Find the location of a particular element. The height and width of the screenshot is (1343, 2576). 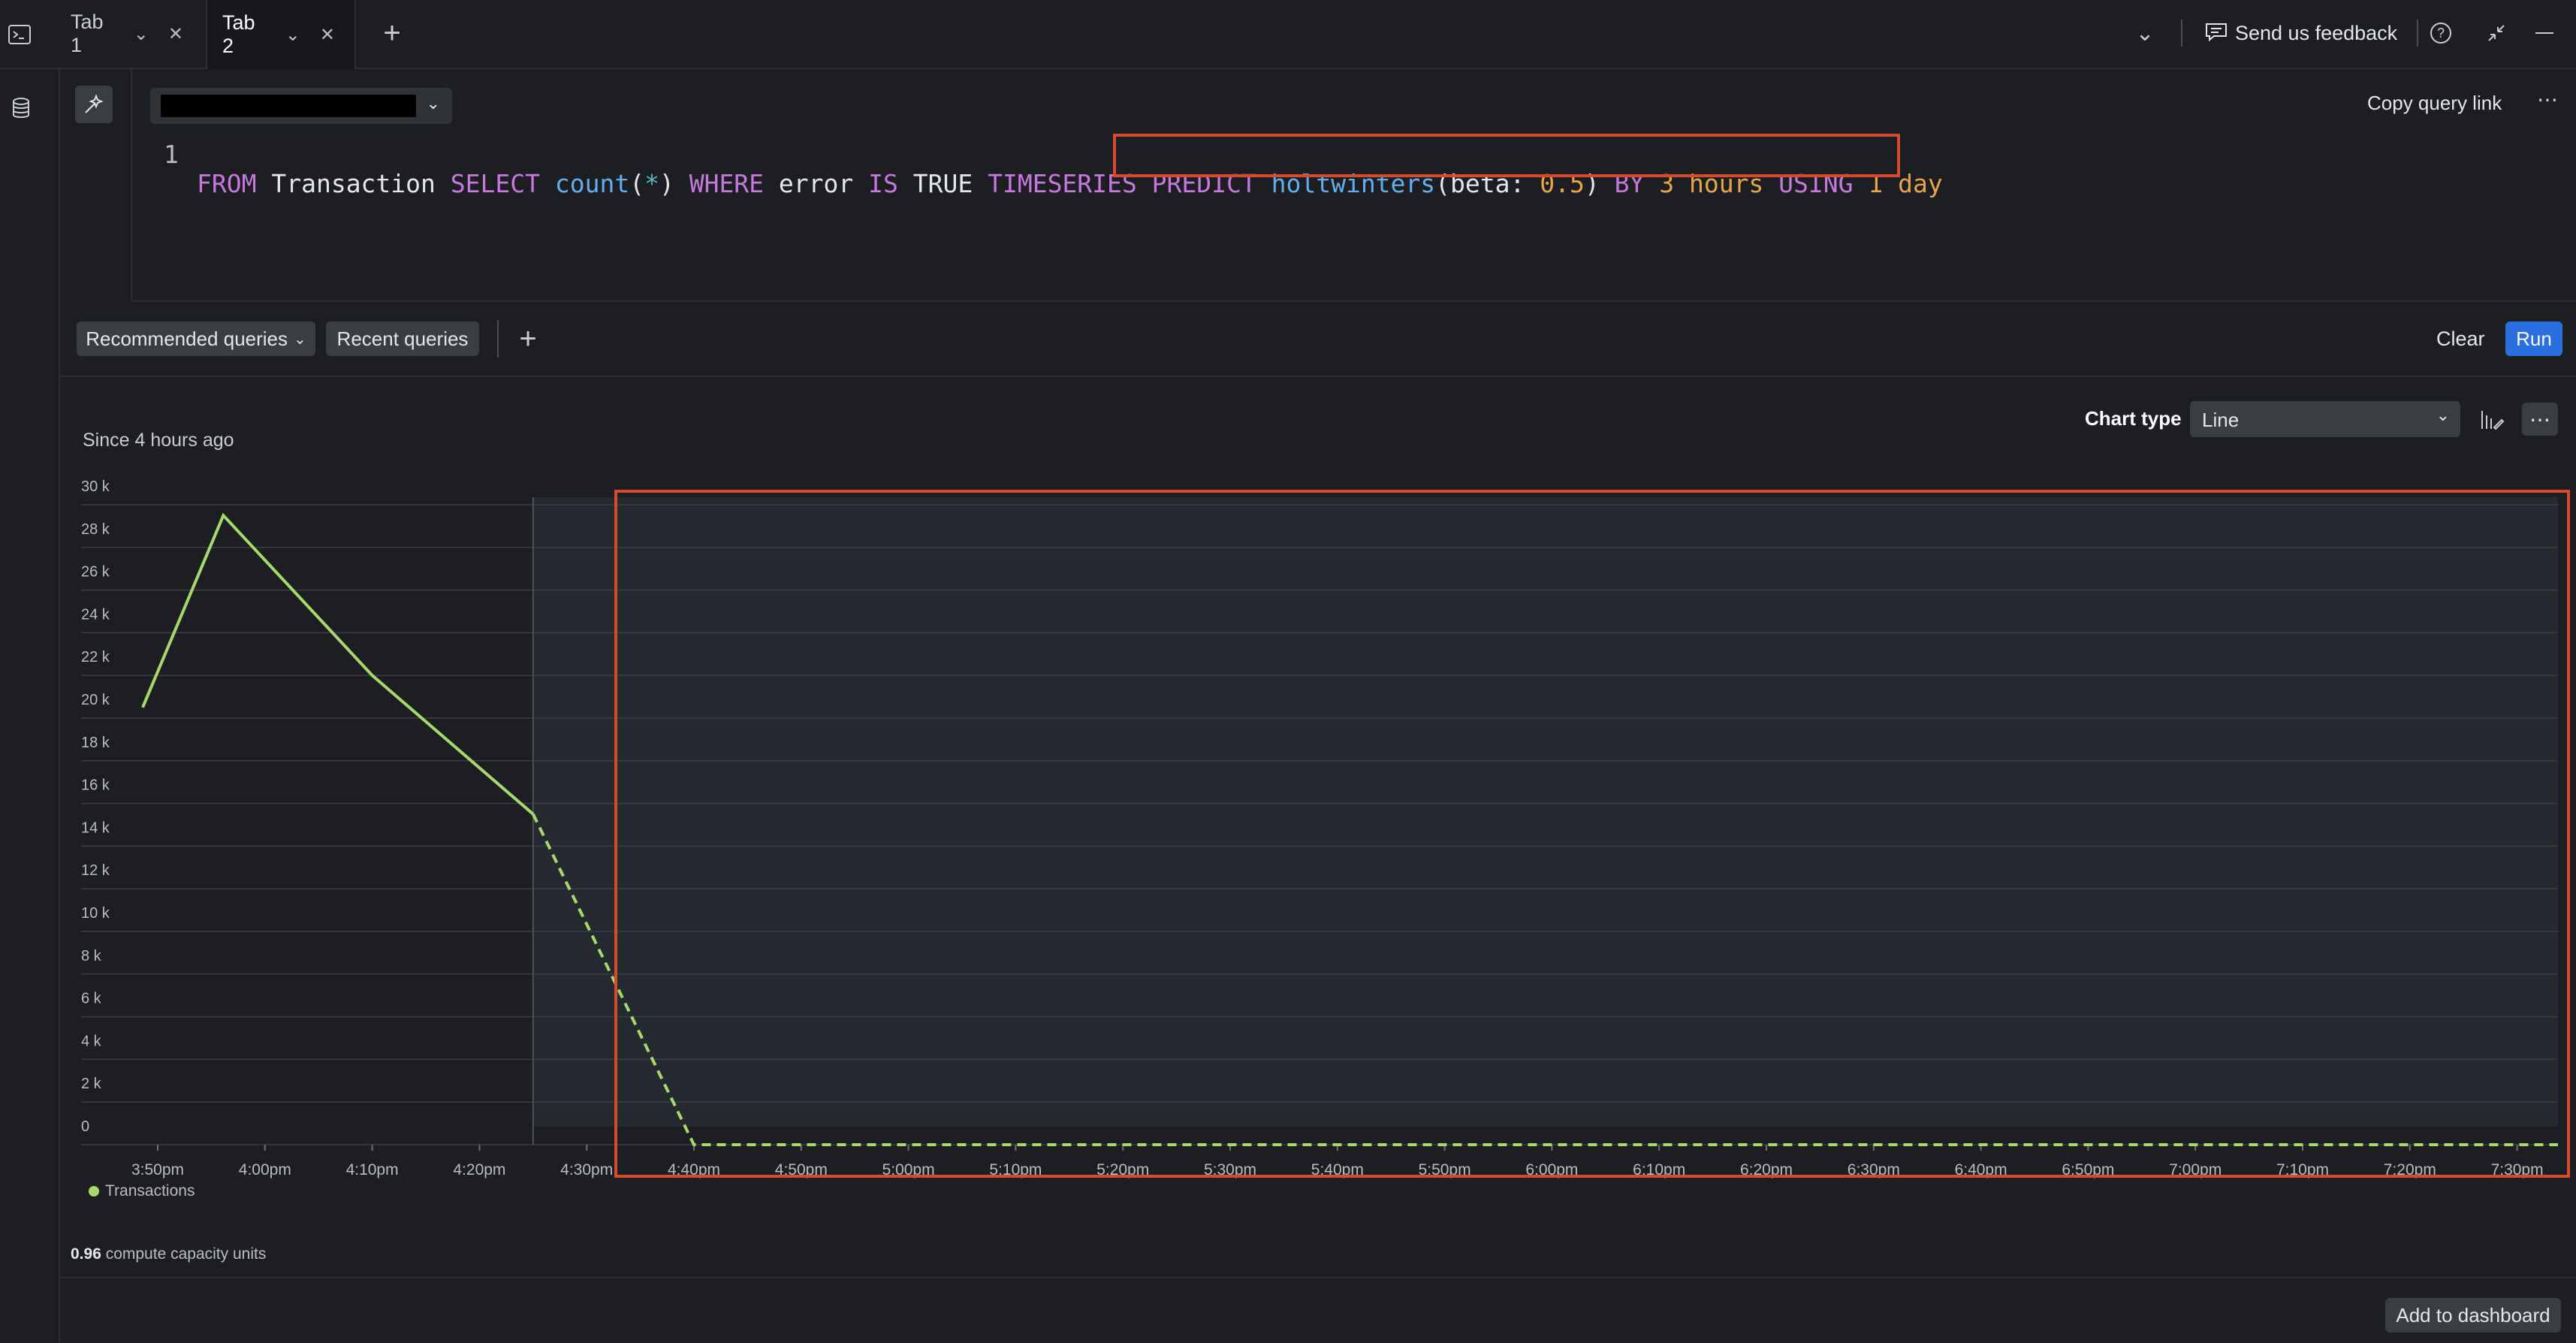

y-tick-label: 16 k is located at coordinates (96, 786).